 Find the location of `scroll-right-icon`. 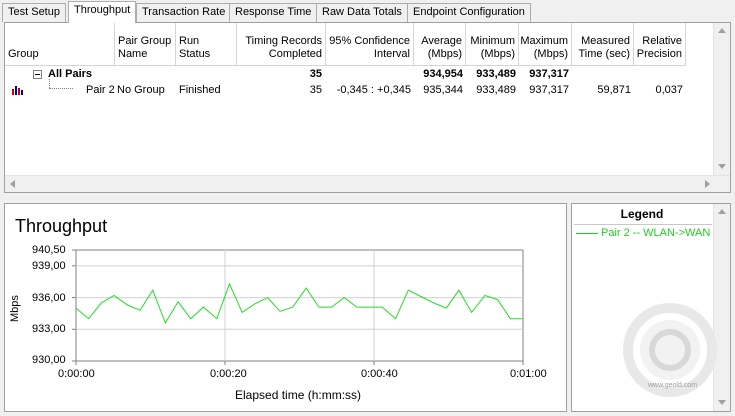

scroll-right-icon is located at coordinates (707, 184).